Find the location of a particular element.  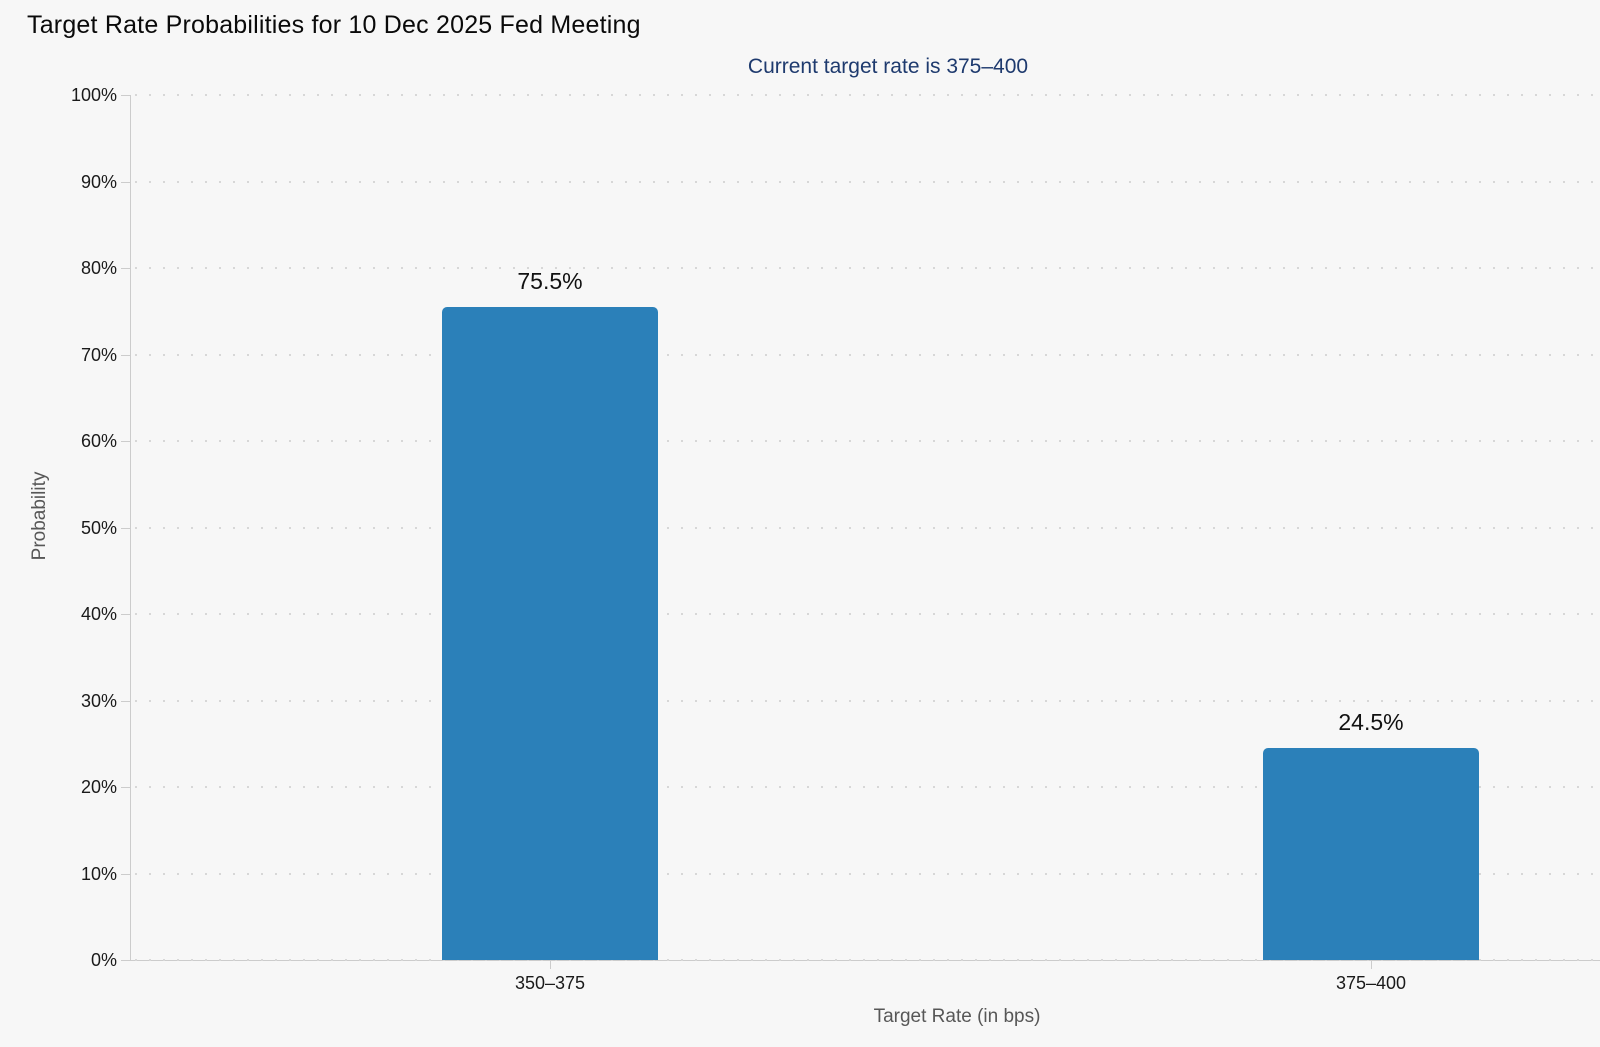

bar-value-label: 24.5% is located at coordinates (1371, 722).